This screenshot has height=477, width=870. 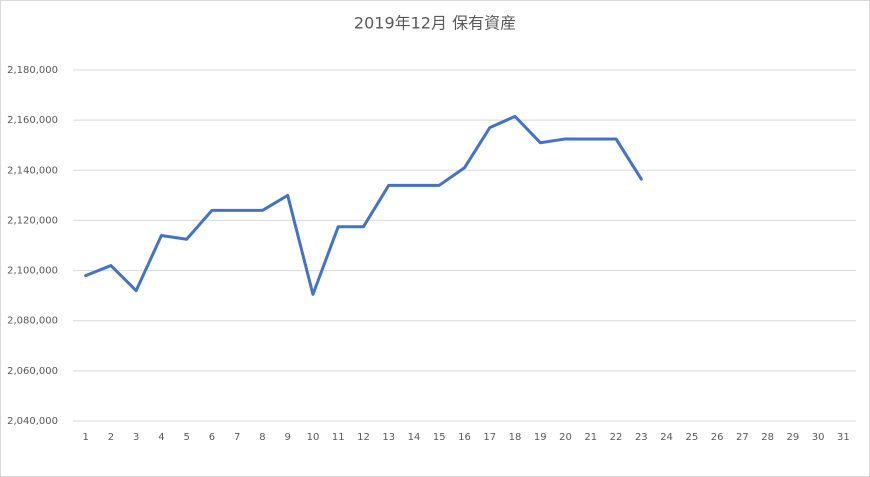 I want to click on x-tick-label: 11, so click(x=338, y=437).